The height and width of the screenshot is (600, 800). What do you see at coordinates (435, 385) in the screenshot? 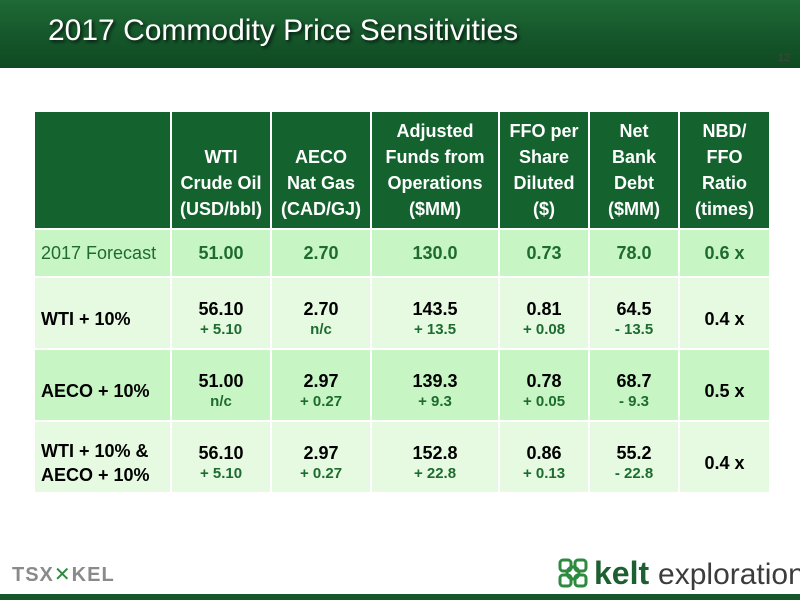
I see `cell-ffo: 139.3 + 9.3` at bounding box center [435, 385].